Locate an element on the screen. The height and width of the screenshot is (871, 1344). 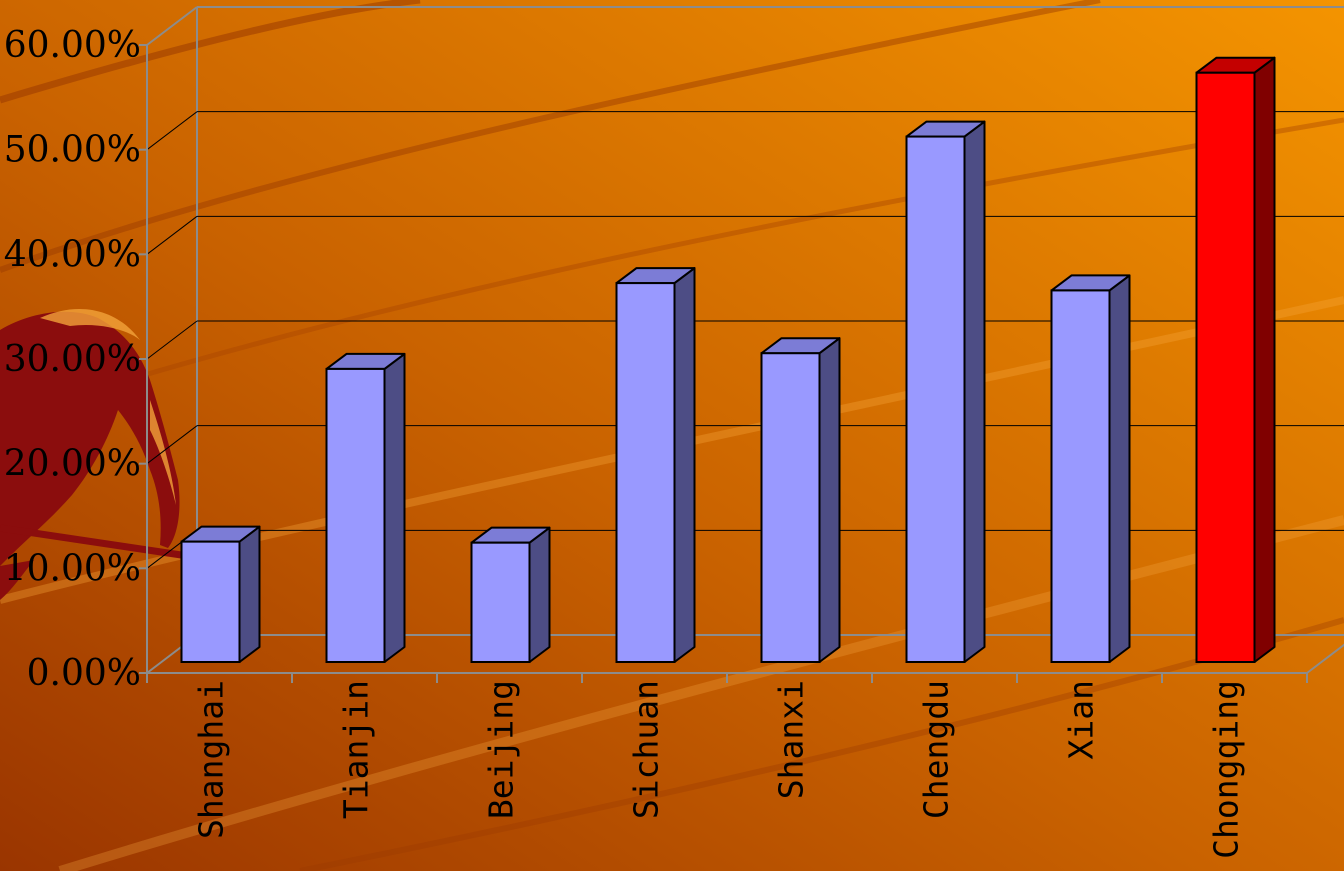
x-tick-label: Tianjin is located at coordinates (356, 749).